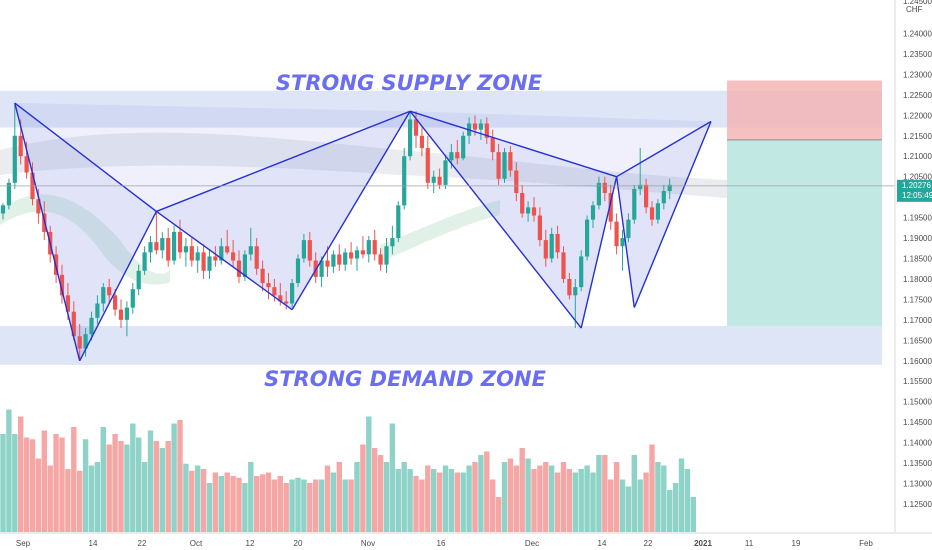 This screenshot has height=550, width=932. I want to click on cloud-ribbon-gray, so click(363, 165).